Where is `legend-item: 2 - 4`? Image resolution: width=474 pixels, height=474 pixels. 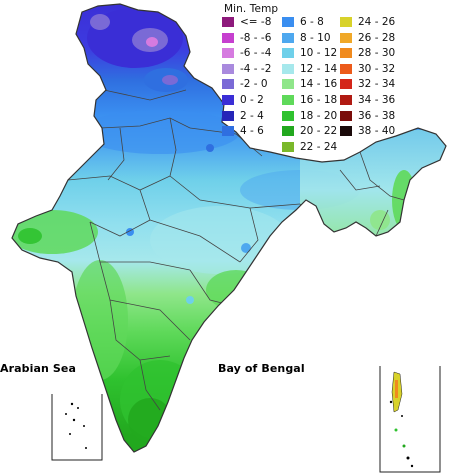
legend-item: 2 - 4 is located at coordinates (243, 116).